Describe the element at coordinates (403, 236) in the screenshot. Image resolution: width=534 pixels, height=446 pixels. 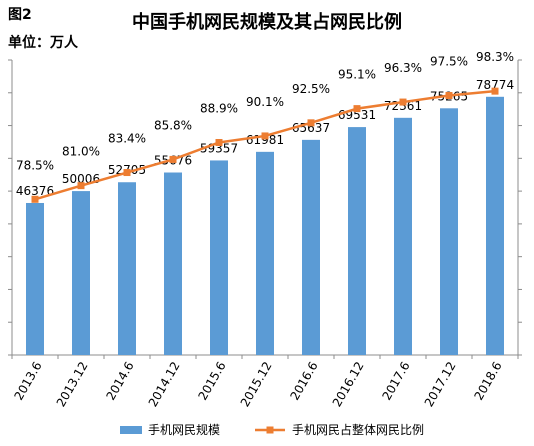
I see `bar-2017.6` at that location.